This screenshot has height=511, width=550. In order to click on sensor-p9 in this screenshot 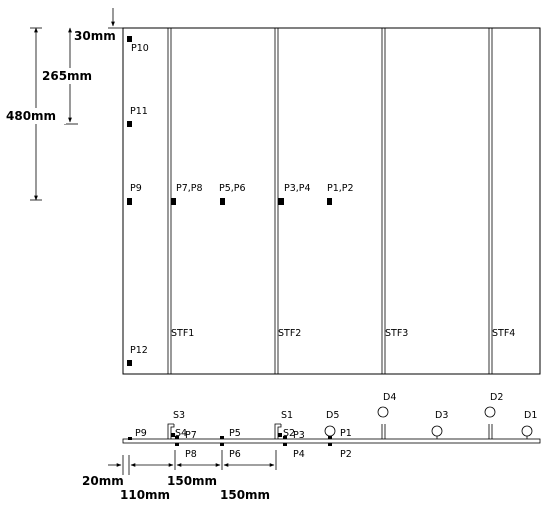, I will do `click(129, 201)`.